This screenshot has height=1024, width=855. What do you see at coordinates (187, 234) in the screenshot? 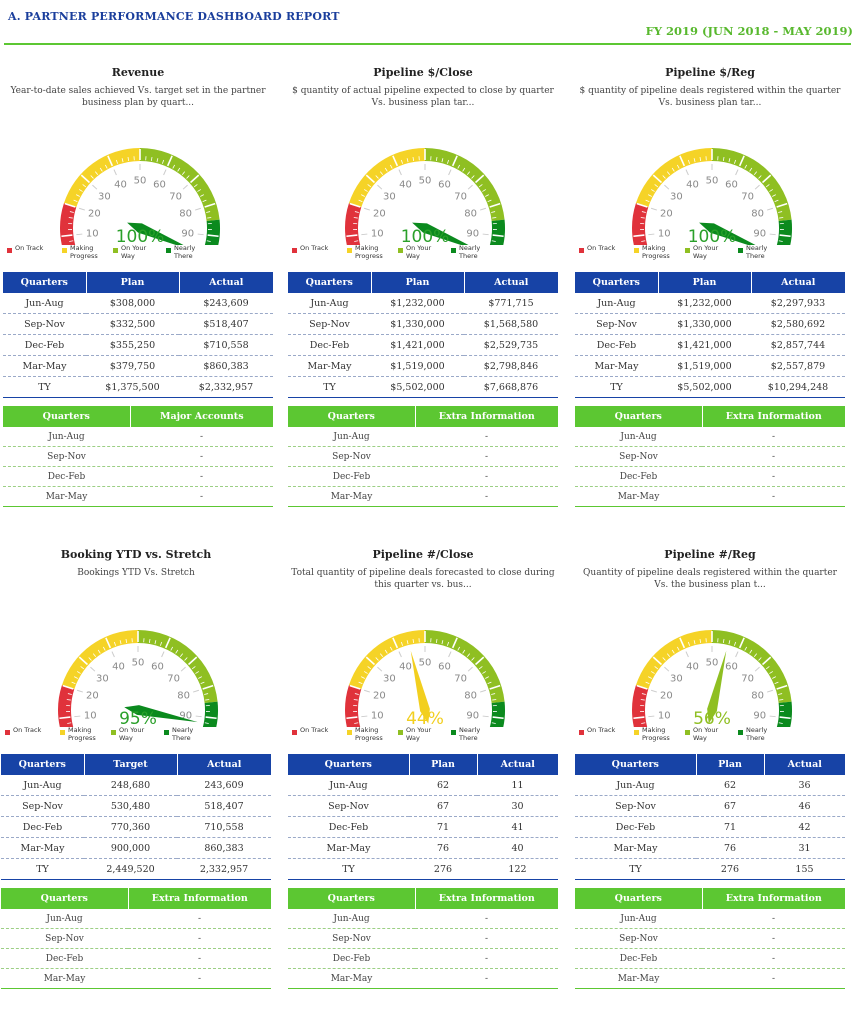
I see `gauge-tick-label: 90` at bounding box center [187, 234].